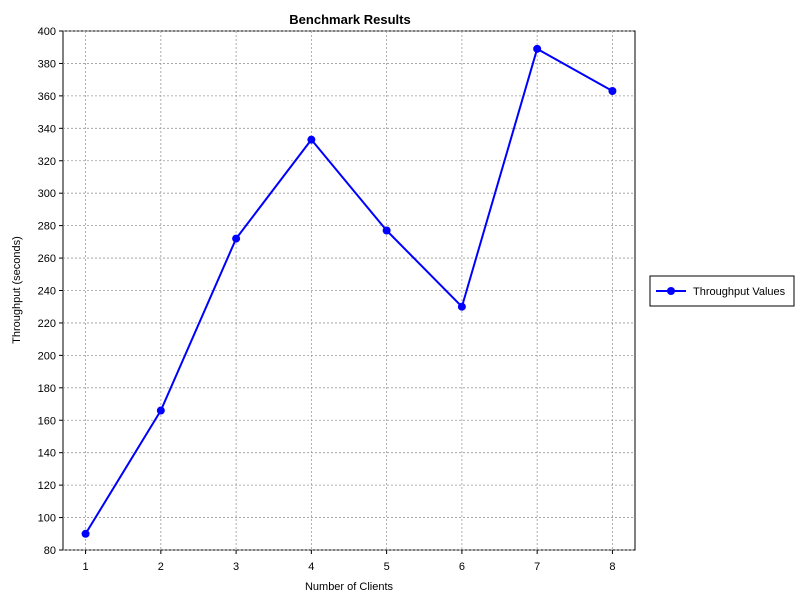  Describe the element at coordinates (47, 129) in the screenshot. I see `y-tick-label: 340` at that location.